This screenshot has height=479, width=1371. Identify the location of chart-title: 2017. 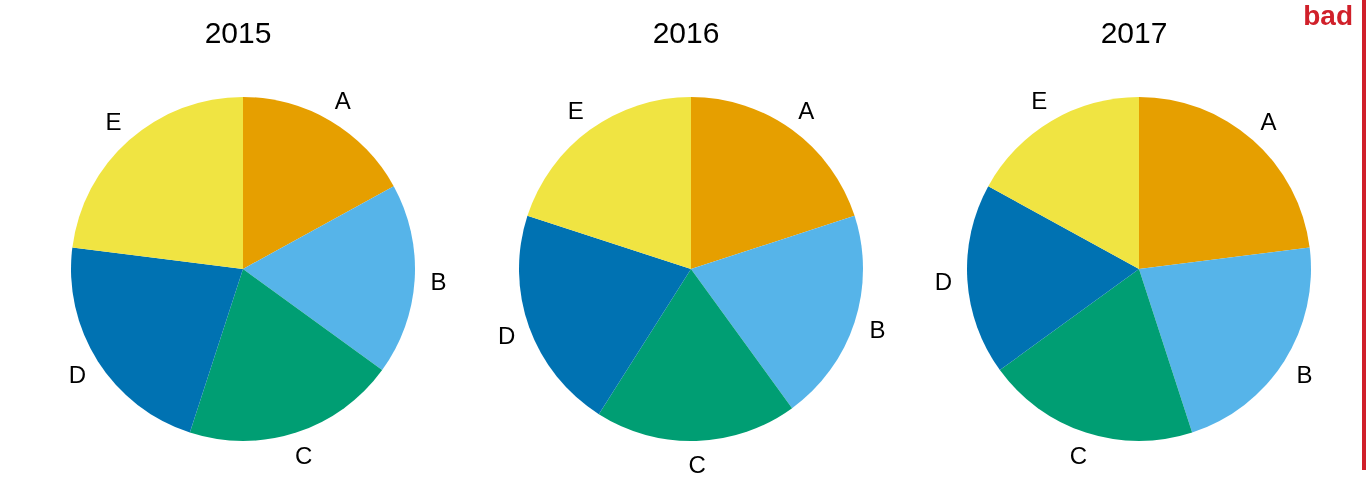
(1134, 32).